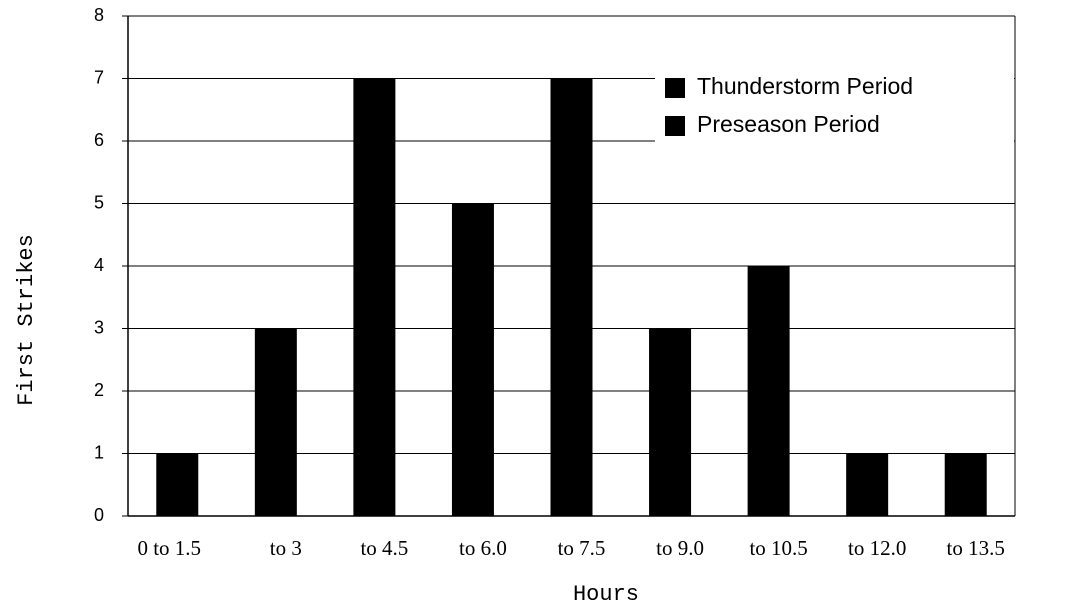 The width and height of the screenshot is (1071, 608). Describe the element at coordinates (99, 390) in the screenshot. I see `y-tick-label: 2` at that location.